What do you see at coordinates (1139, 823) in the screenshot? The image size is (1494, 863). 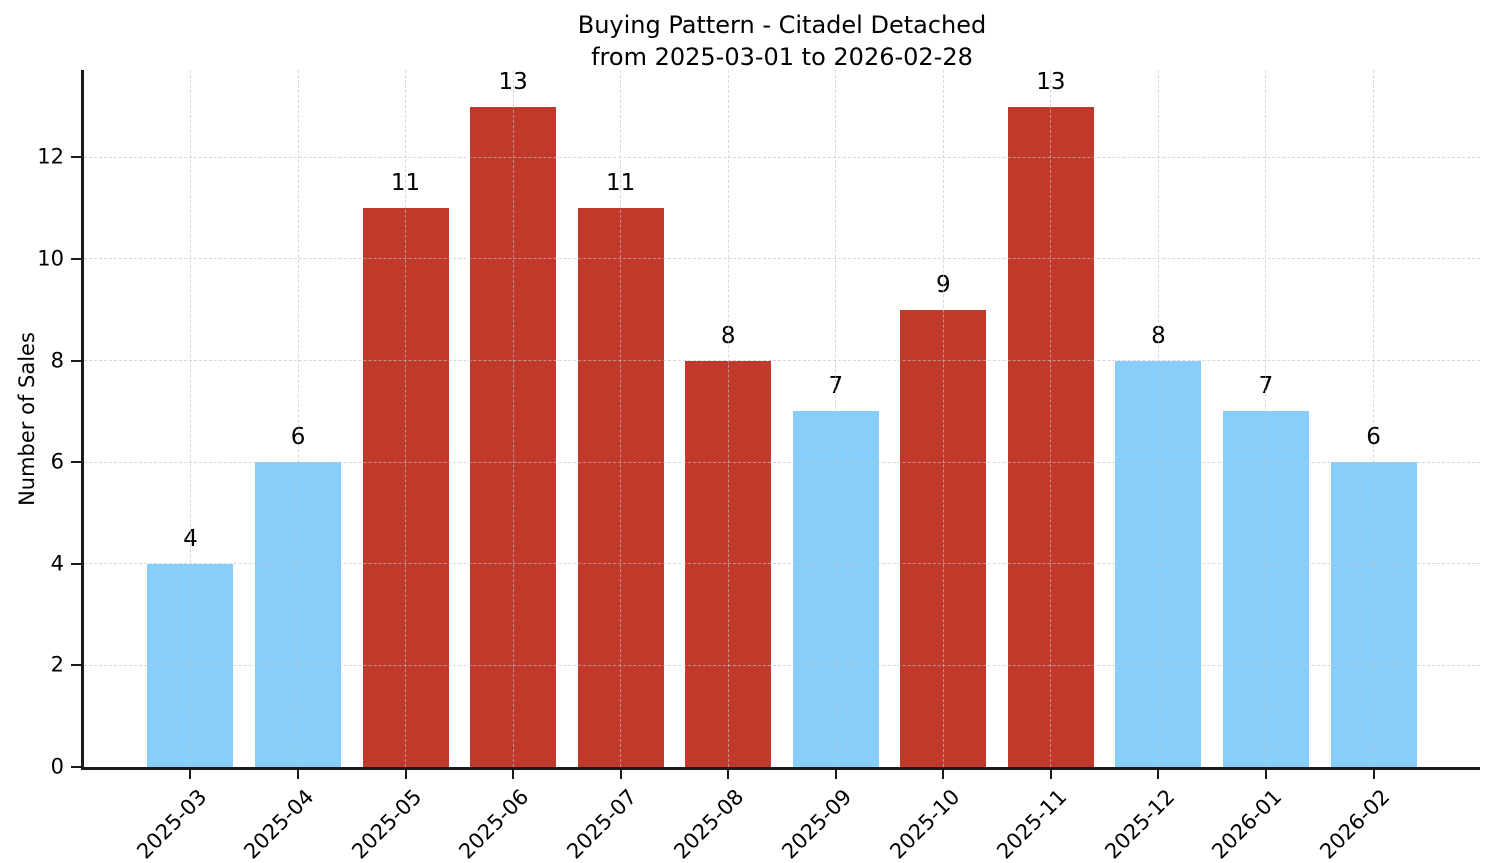 I see `x-tick-label: 2025-12` at bounding box center [1139, 823].